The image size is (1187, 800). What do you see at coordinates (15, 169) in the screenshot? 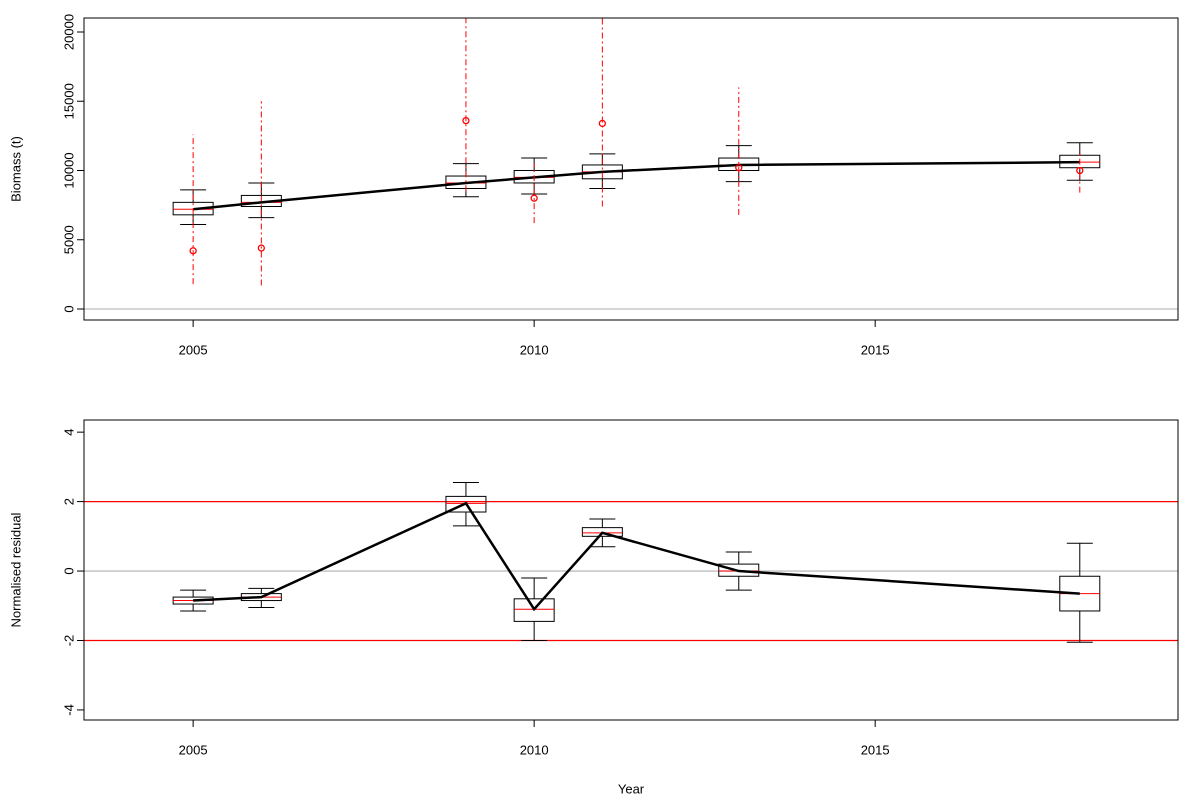
I see `y-axis-label: Biomass (t)` at bounding box center [15, 169].